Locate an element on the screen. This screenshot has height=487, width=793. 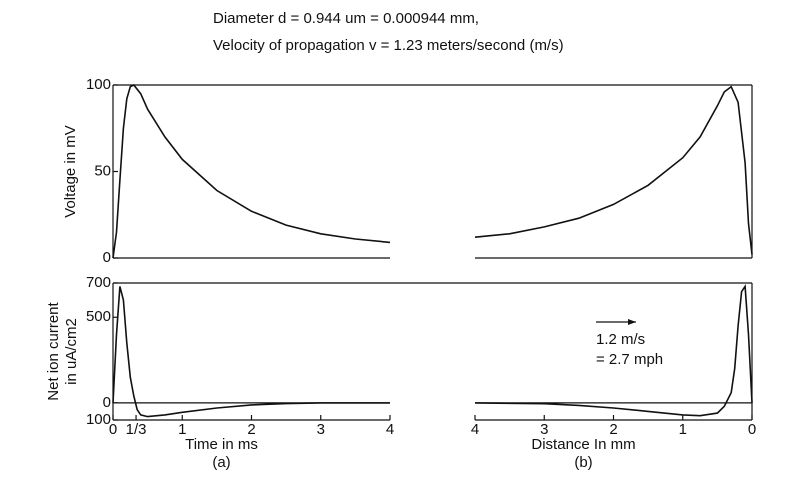
x-axis-label: Time in ms is located at coordinates (221, 444).